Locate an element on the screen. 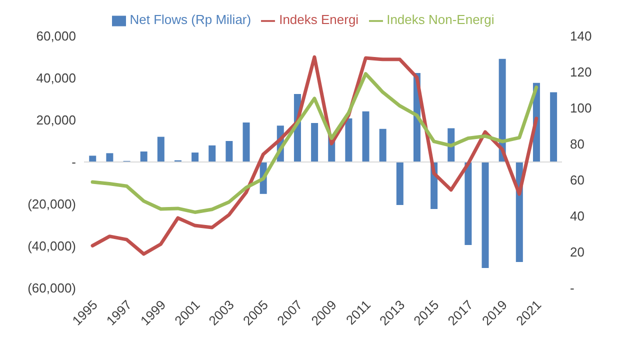 The width and height of the screenshot is (620, 346). y-tick-label: 60,000 is located at coordinates (56, 36).